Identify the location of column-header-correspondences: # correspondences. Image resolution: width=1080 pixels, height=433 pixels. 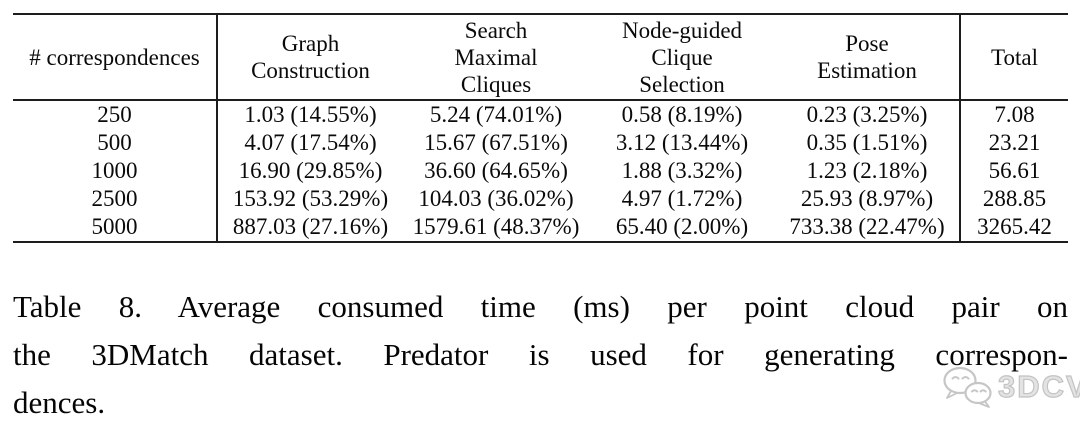
(115, 57).